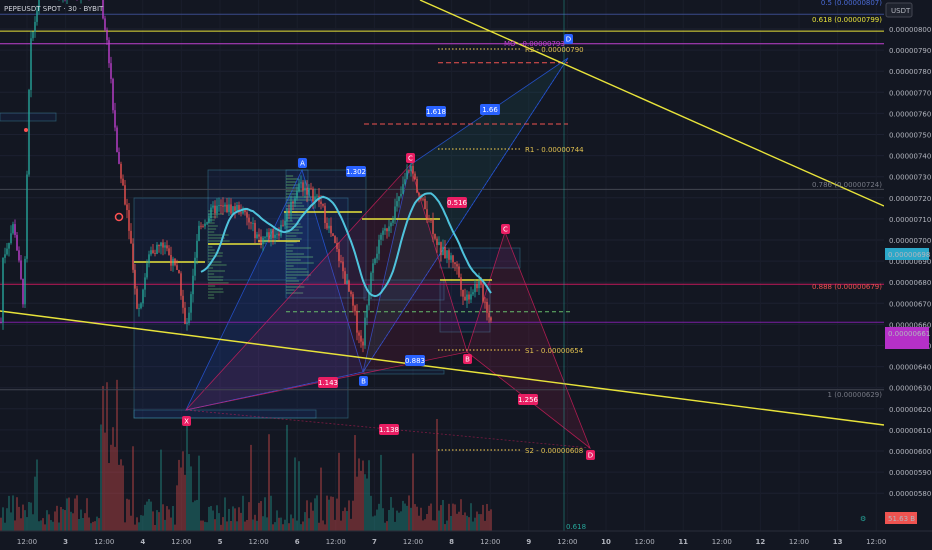 The width and height of the screenshot is (932, 550). What do you see at coordinates (910, 178) in the screenshot?
I see `price-tick-label: 0.00000730` at bounding box center [910, 178].